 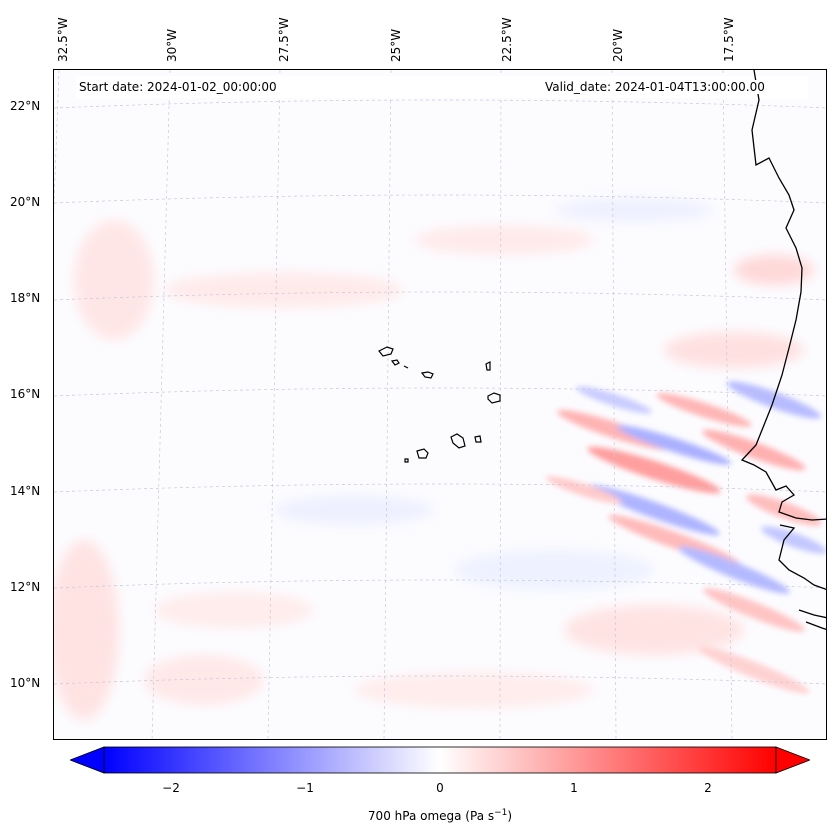 I want to click on africa-coastline, so click(x=783, y=350).